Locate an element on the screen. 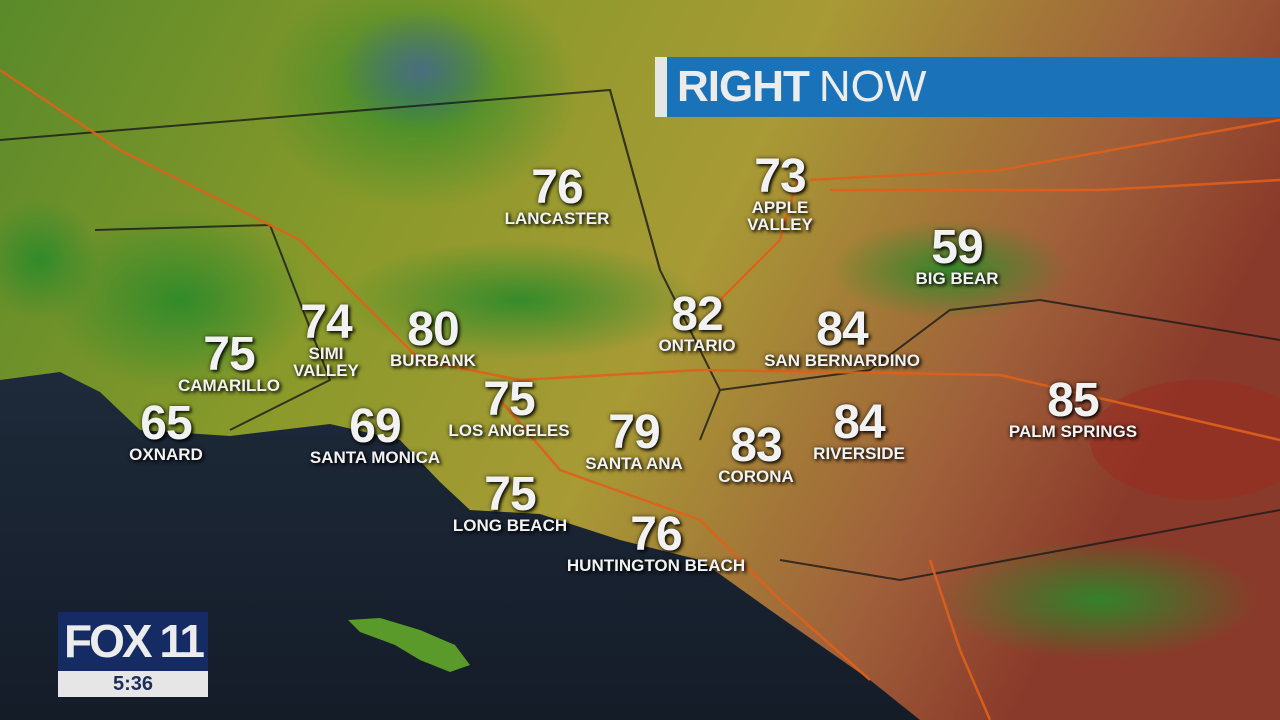  city-name: LANCASTER is located at coordinates (557, 218).